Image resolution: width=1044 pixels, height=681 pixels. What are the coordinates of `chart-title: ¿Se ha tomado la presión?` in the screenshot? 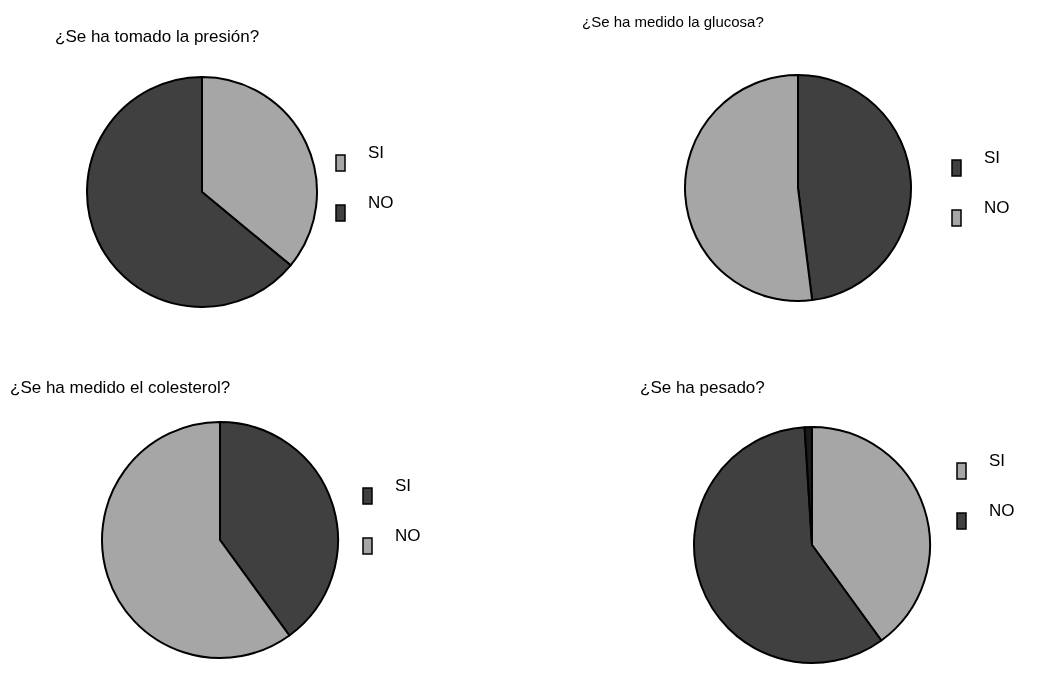 It's located at (157, 36).